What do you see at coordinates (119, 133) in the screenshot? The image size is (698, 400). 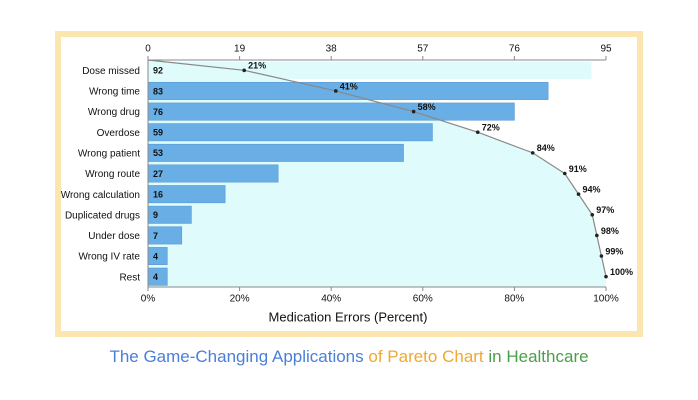 I see `category-label: Overdose` at bounding box center [119, 133].